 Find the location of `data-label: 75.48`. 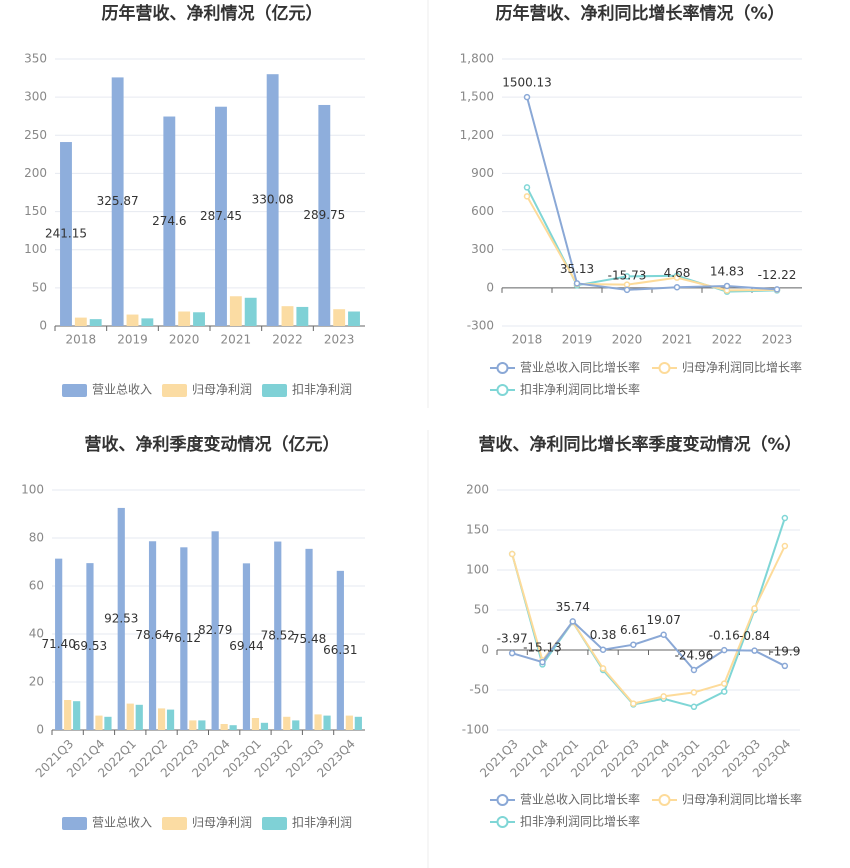

data-label: 75.48 is located at coordinates (309, 639).